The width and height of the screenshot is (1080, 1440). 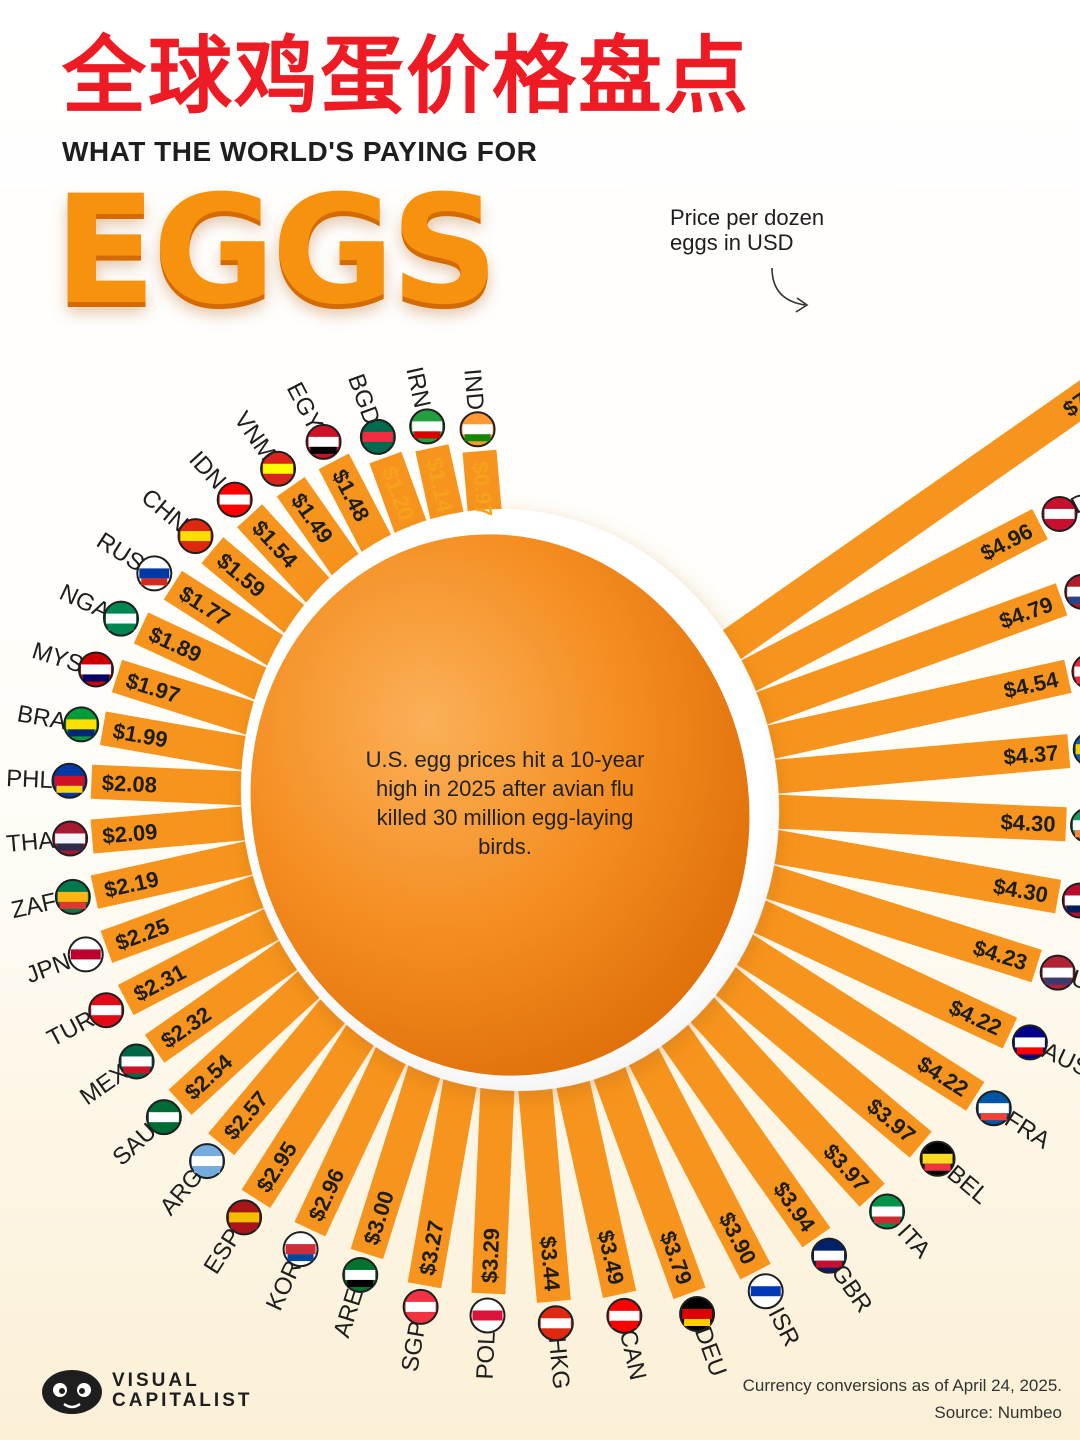 What do you see at coordinates (58, 657) in the screenshot?
I see `country-label-mys: MYS` at bounding box center [58, 657].